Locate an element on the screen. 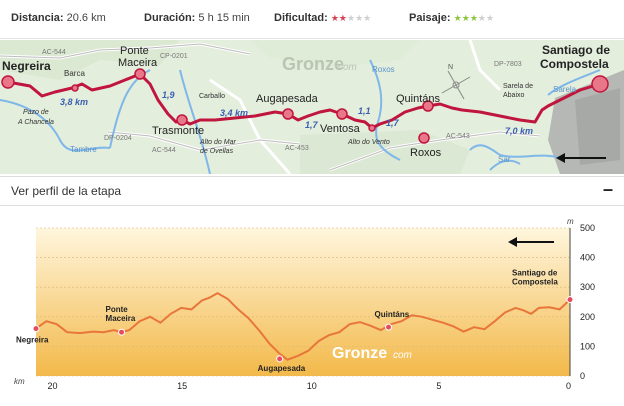 This screenshot has width=624, height=406. svg-text: Abaixo is located at coordinates (514, 95).